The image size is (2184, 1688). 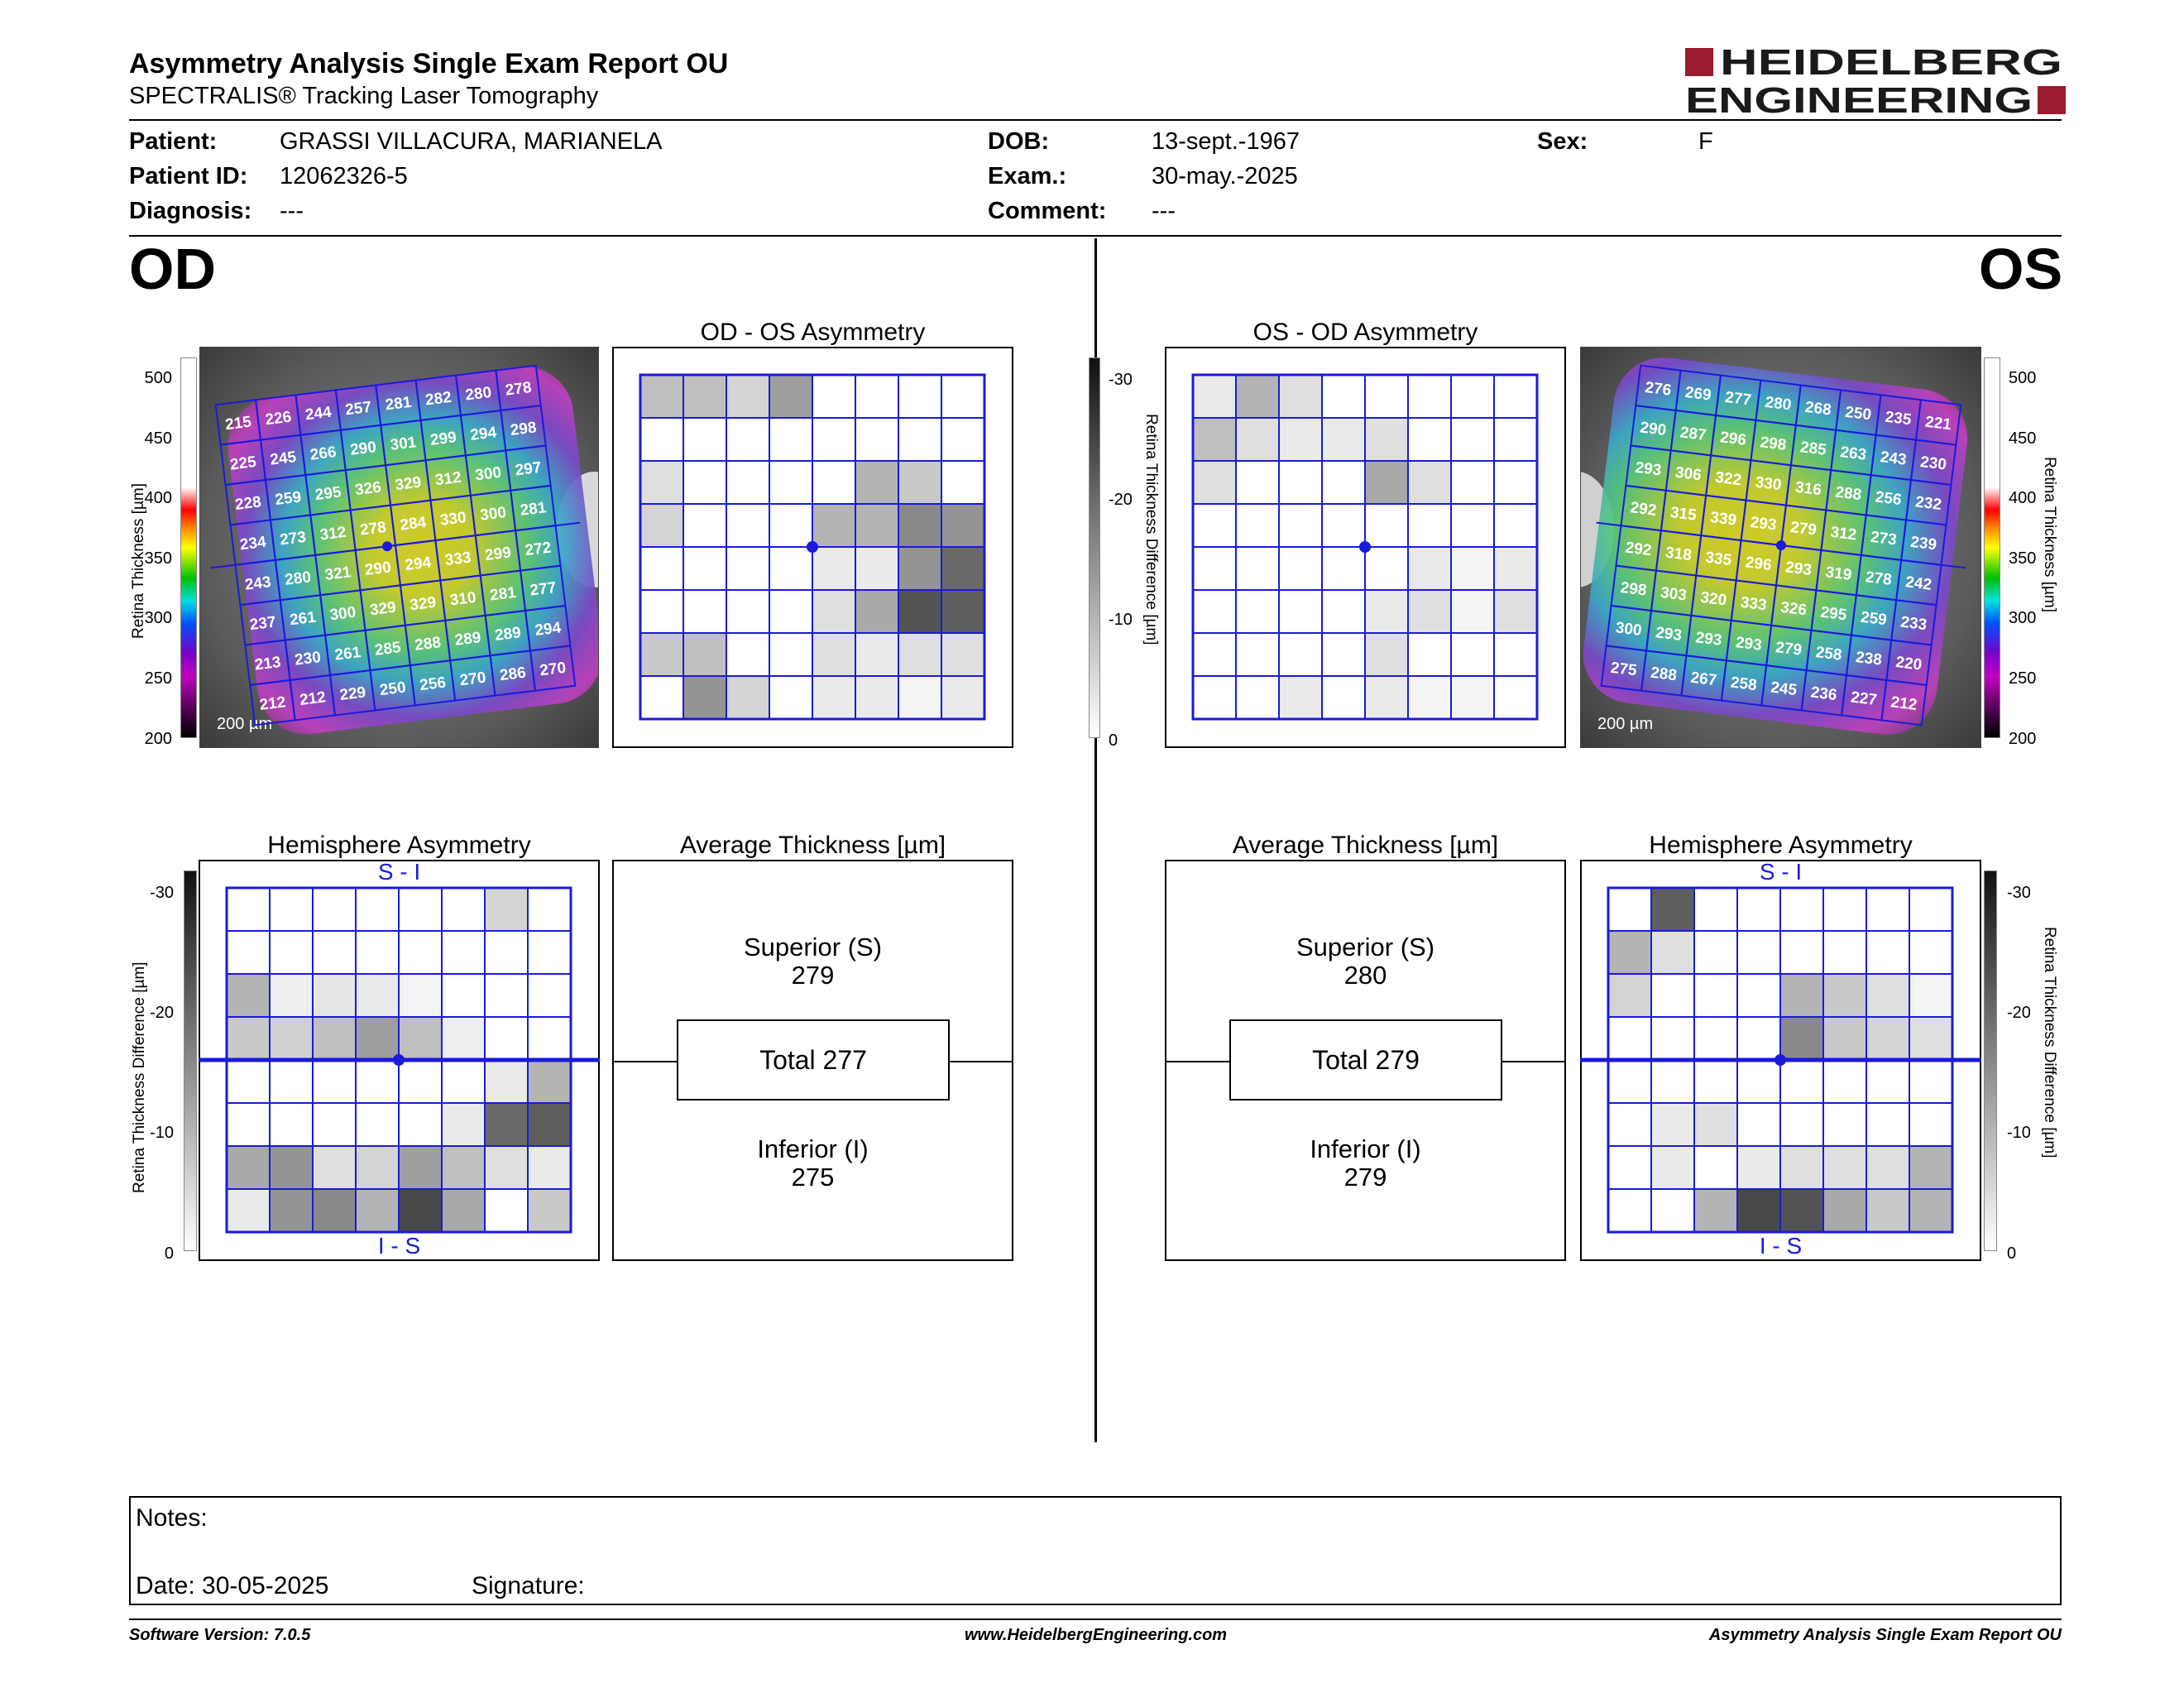 What do you see at coordinates (1728, 479) in the screenshot?
I see `thickness-value: 322` at bounding box center [1728, 479].